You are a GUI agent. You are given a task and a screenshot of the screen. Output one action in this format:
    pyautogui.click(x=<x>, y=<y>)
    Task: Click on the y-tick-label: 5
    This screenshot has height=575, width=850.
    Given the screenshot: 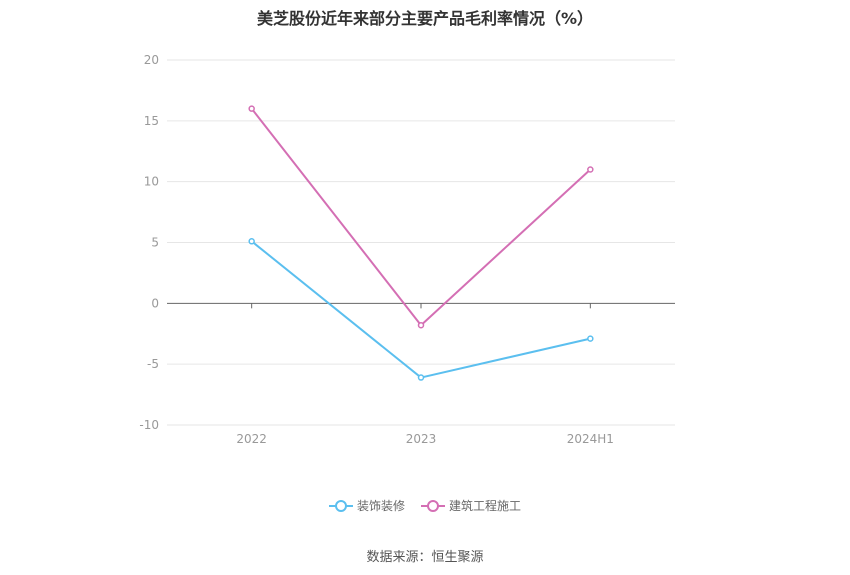 What is the action you would take?
    pyautogui.click(x=155, y=243)
    